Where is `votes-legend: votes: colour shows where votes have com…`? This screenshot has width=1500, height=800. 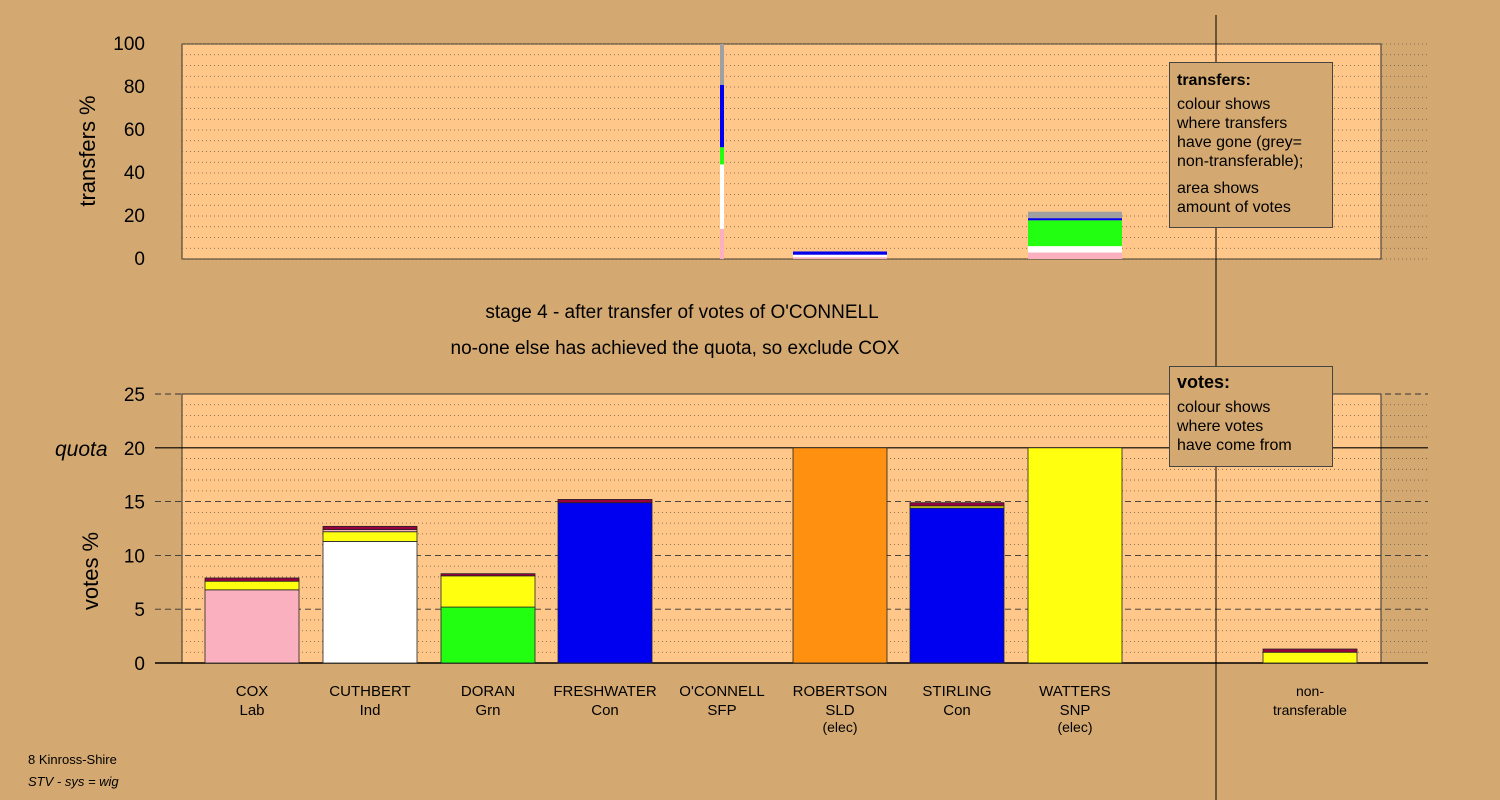
votes-legend: votes: colour shows where votes have com… is located at coordinates (1251, 416).